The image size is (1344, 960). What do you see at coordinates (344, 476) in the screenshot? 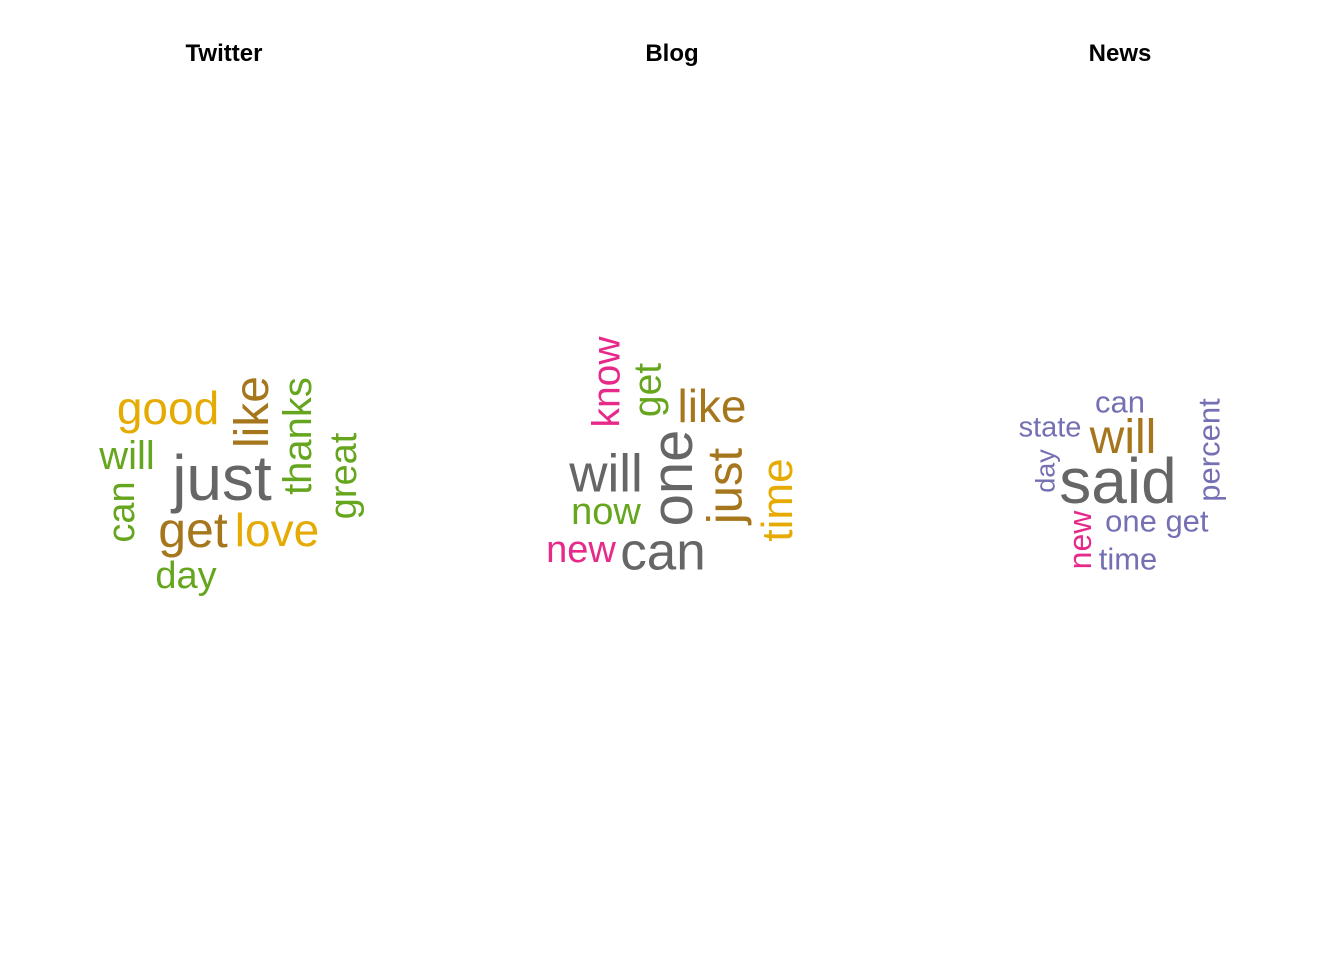
I see `word-great: great` at bounding box center [344, 476].